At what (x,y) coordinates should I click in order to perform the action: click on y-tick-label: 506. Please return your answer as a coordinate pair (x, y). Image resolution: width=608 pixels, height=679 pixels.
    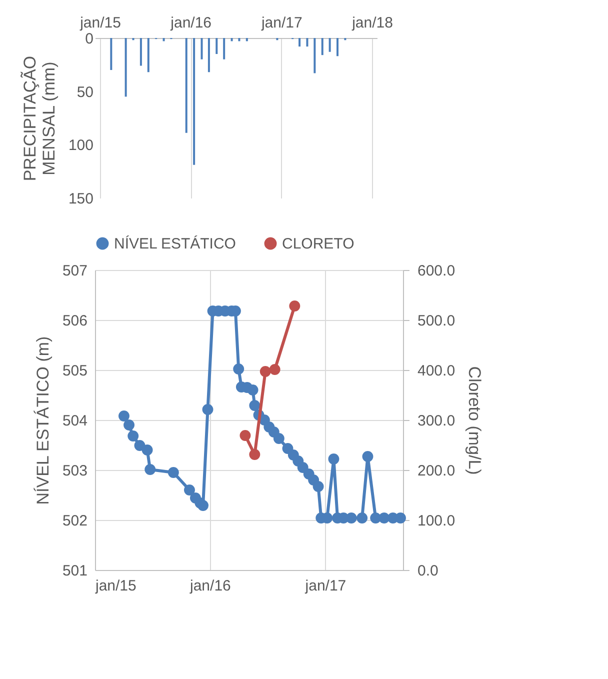
    Looking at the image, I should click on (75, 321).